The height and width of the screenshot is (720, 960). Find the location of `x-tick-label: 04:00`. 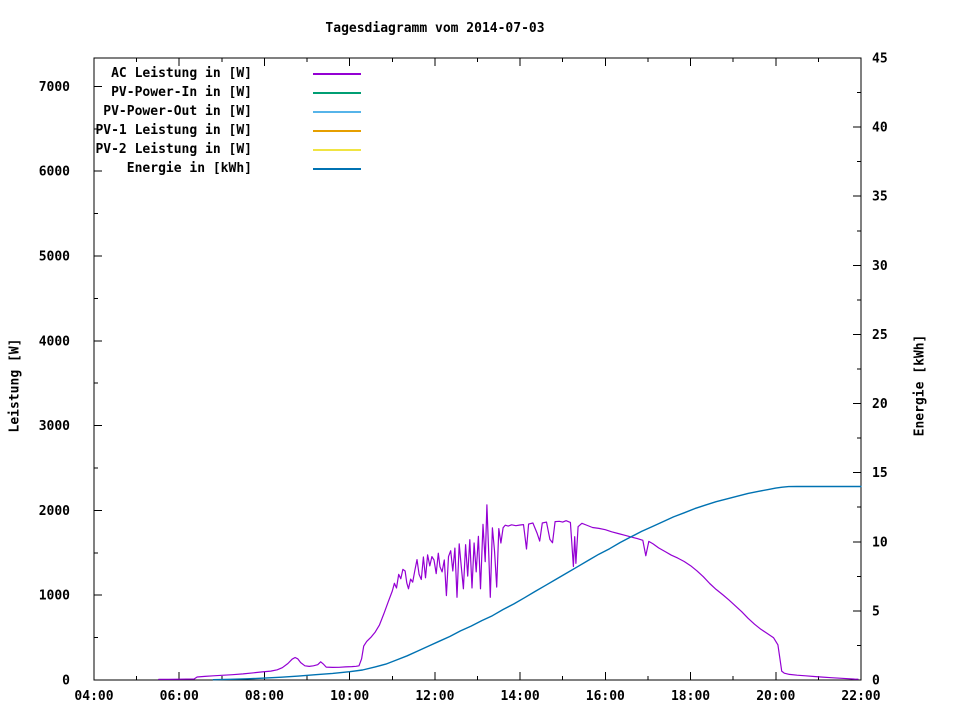

x-tick-label: 04:00 is located at coordinates (93, 696).